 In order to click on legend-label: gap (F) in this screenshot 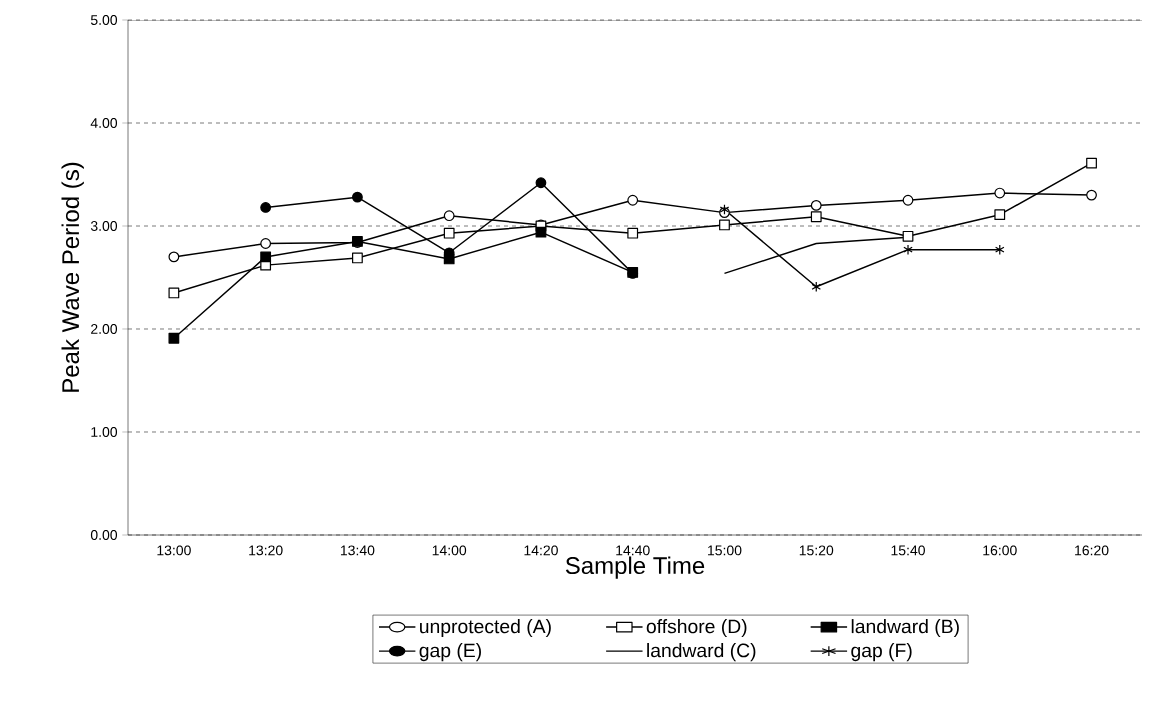, I will do `click(881, 652)`.